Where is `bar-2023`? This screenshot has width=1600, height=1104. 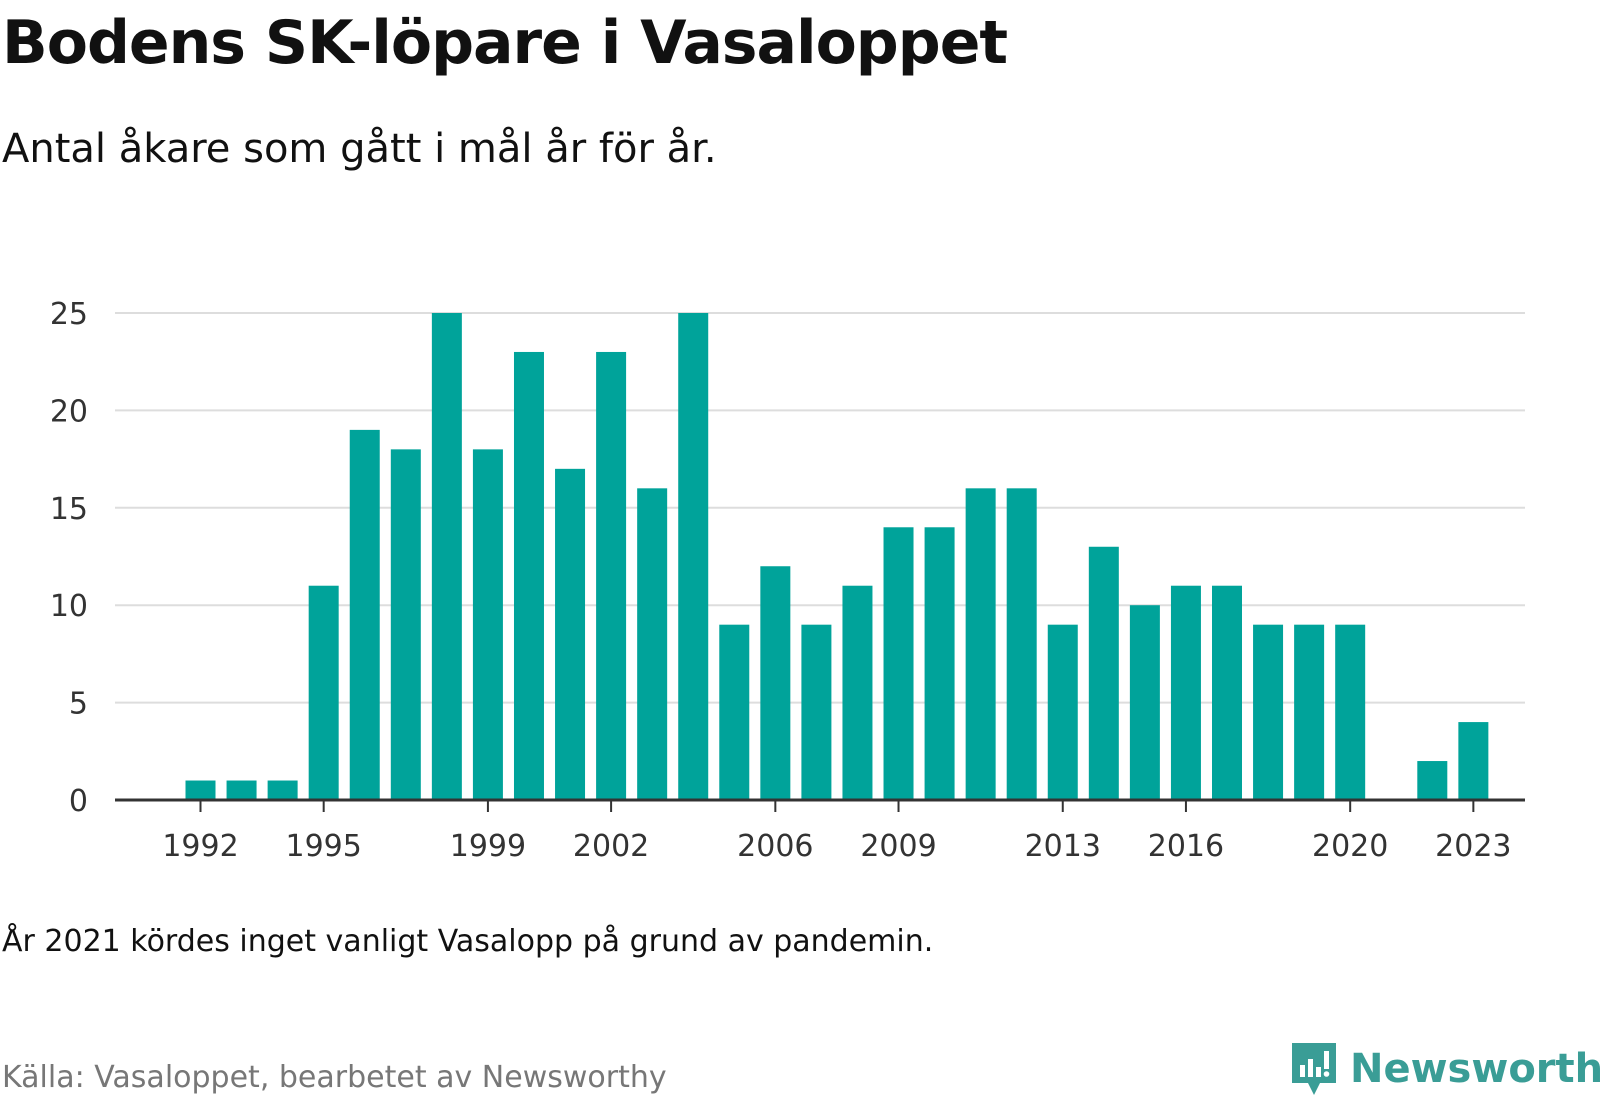 bar-2023 is located at coordinates (1473, 761).